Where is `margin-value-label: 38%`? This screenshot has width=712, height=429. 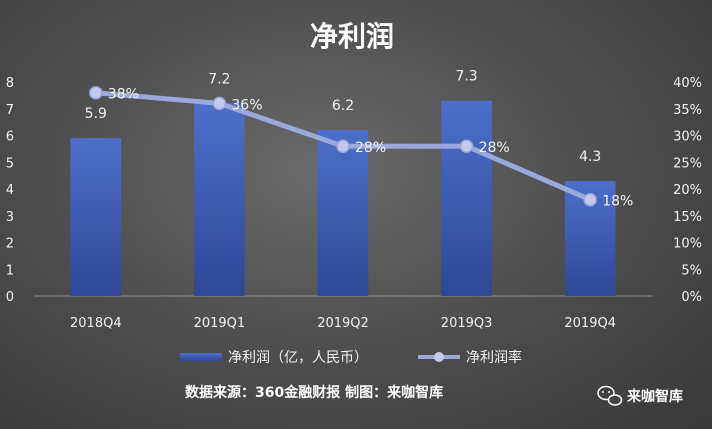
margin-value-label: 38% is located at coordinates (123, 95).